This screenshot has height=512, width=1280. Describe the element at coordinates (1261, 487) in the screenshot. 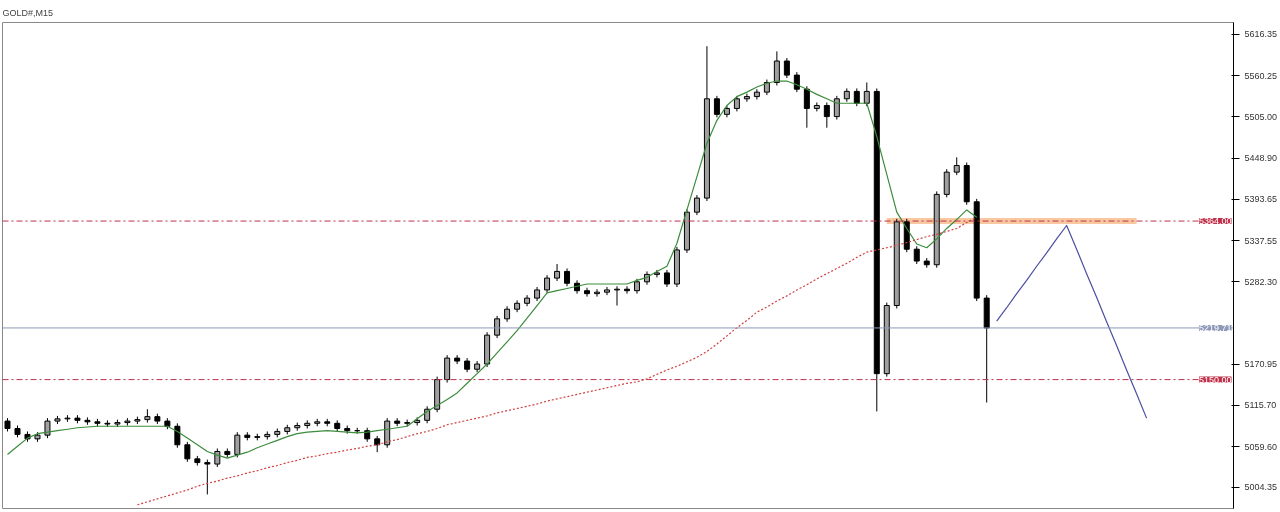

I see `y-tick-label: 5004.35` at that location.